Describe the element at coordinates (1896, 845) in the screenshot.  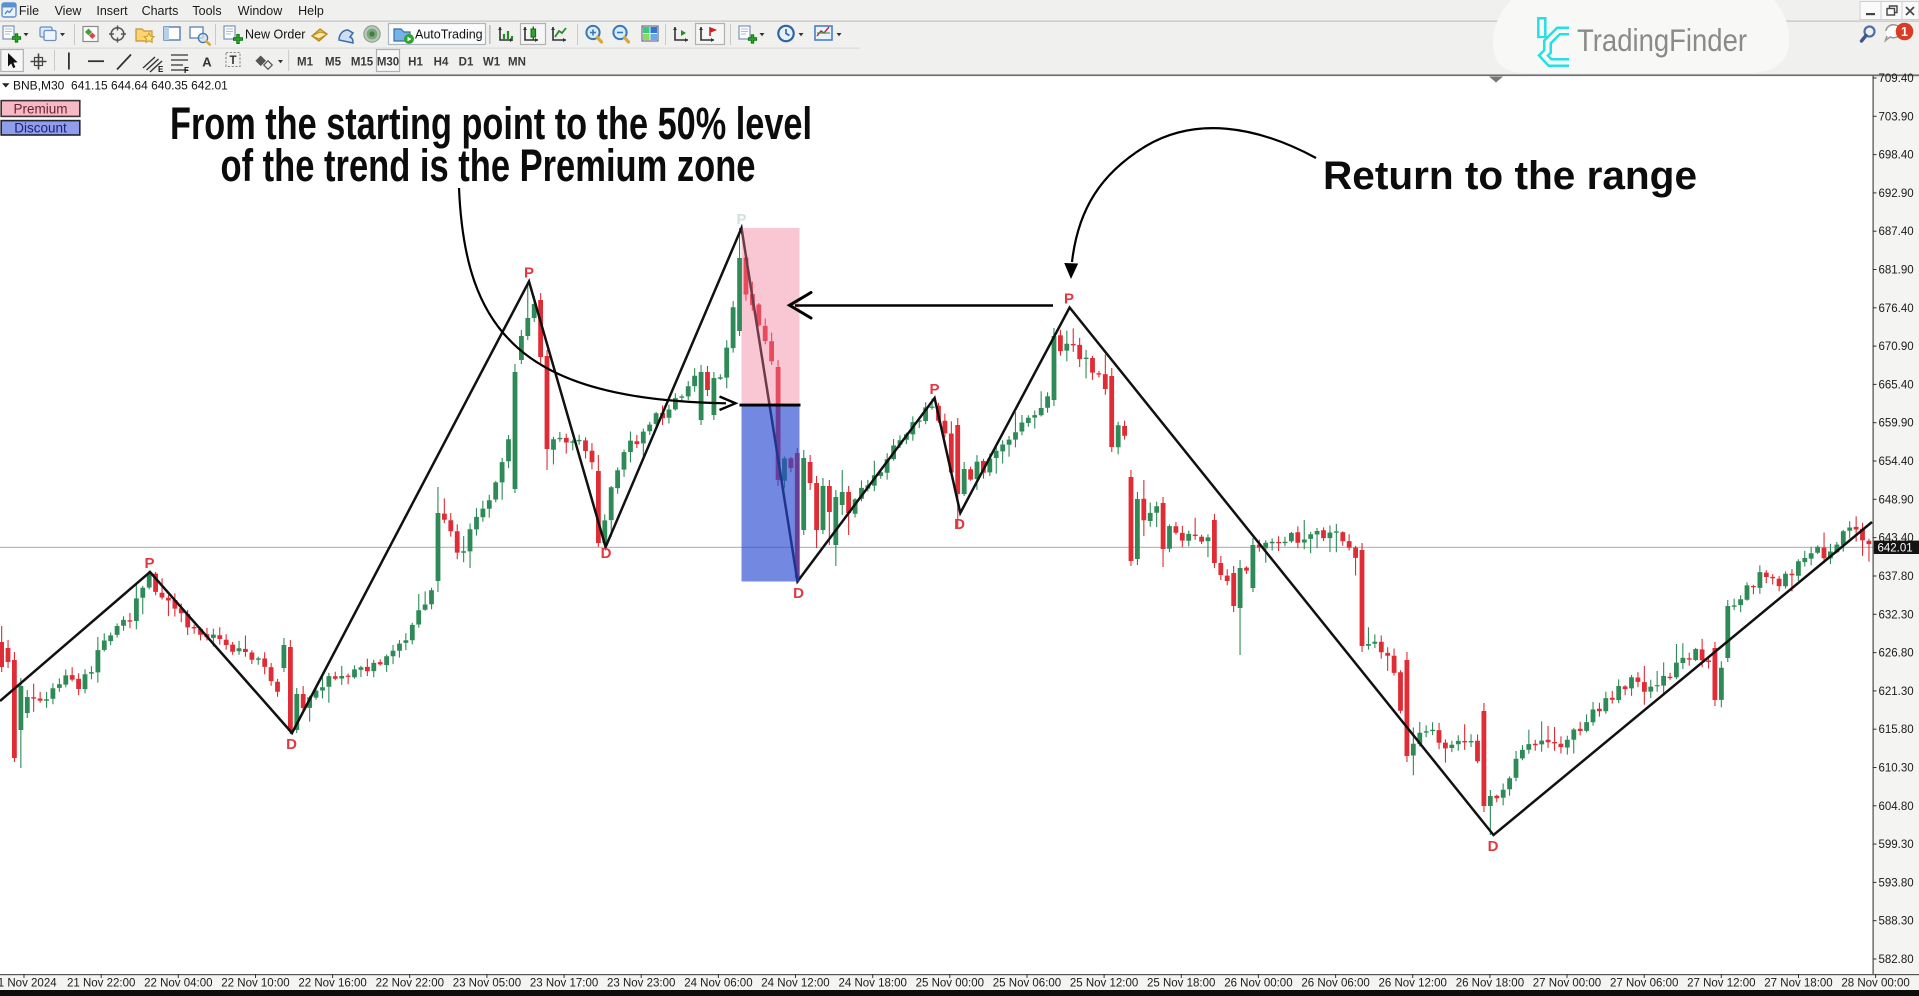
I see `svg-text: 599.30` at that location.